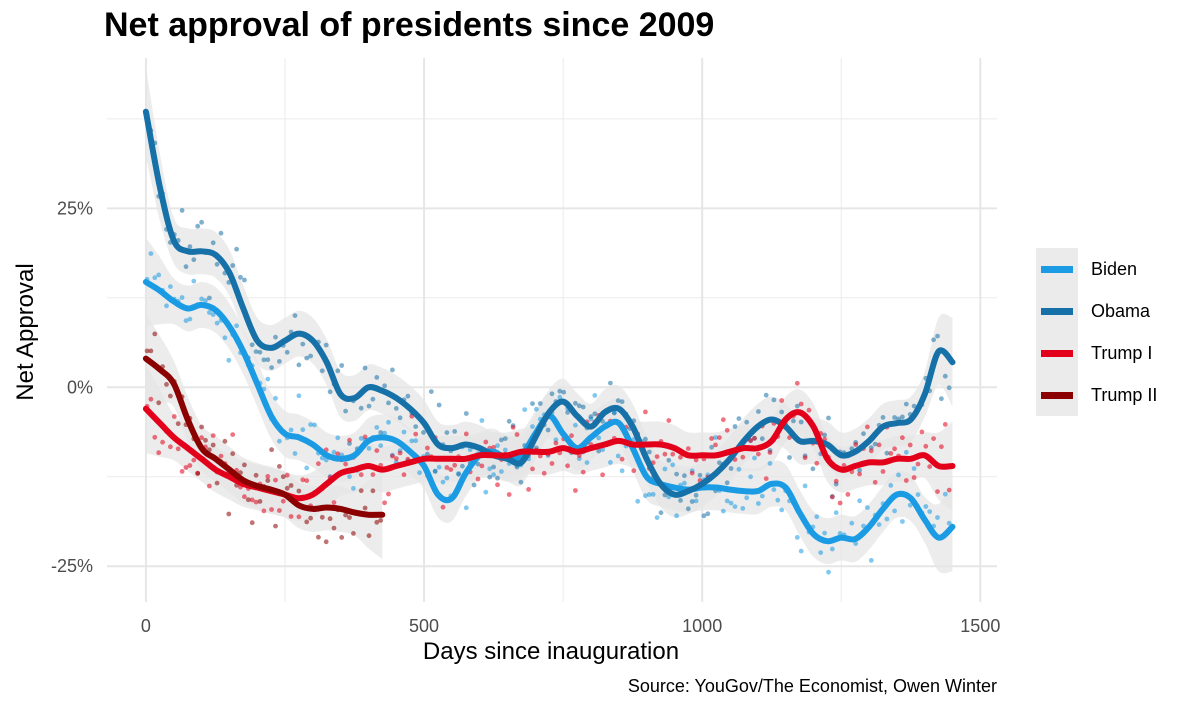  I want to click on y-tick-label: -25%, so click(72, 566).